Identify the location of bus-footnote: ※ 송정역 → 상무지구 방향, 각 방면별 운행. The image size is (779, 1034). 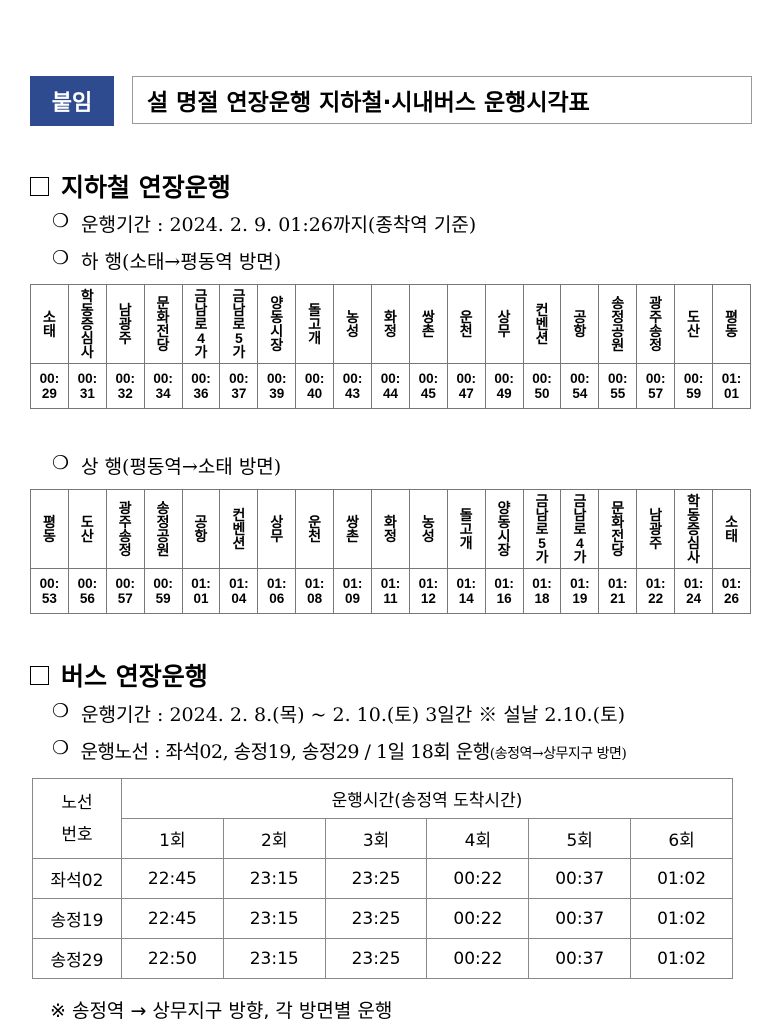
(221, 1011).